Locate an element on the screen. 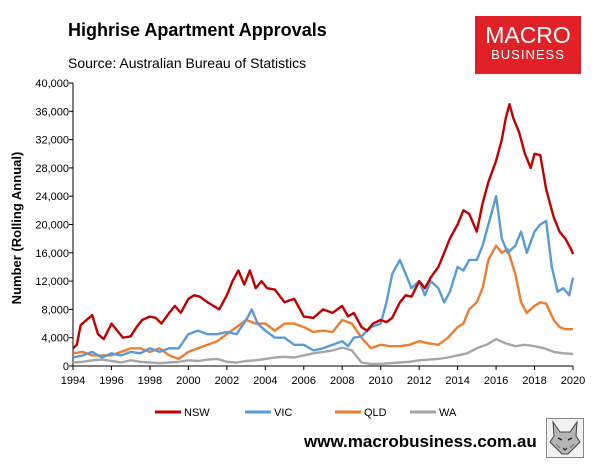  legend-label-qld: QLD is located at coordinates (375, 413).